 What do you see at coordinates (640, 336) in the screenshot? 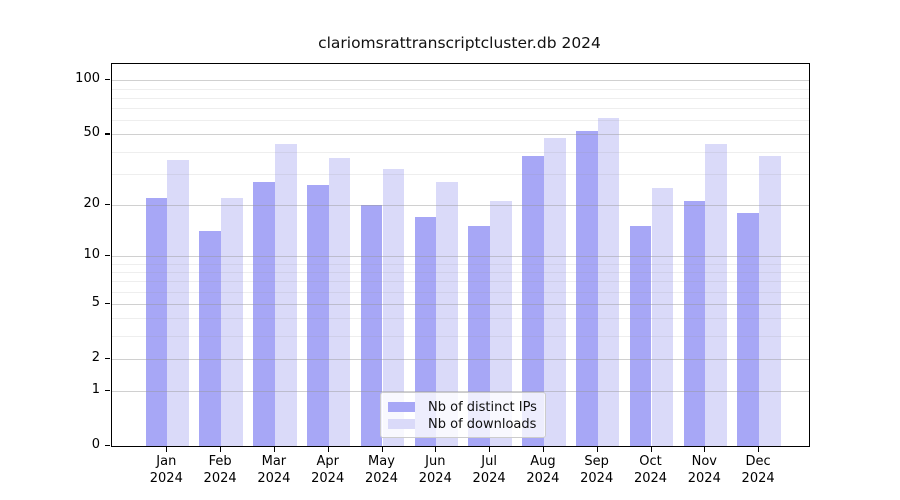
I see `bar-oct-distinct-ips` at bounding box center [640, 336].